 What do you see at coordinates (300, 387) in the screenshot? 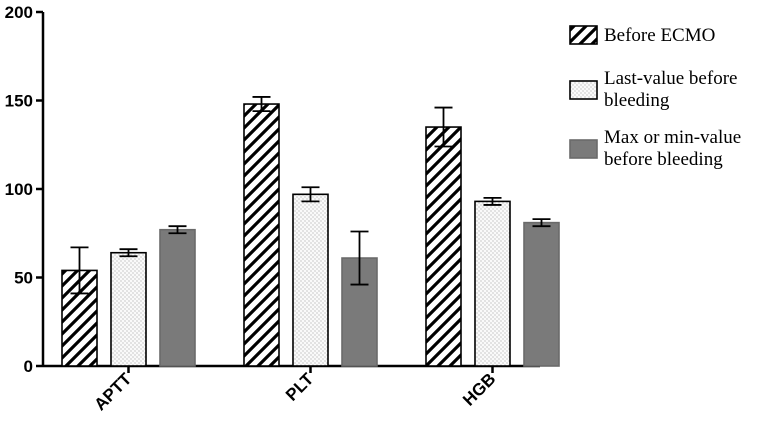
I see `x-category-label: PLT` at bounding box center [300, 387].